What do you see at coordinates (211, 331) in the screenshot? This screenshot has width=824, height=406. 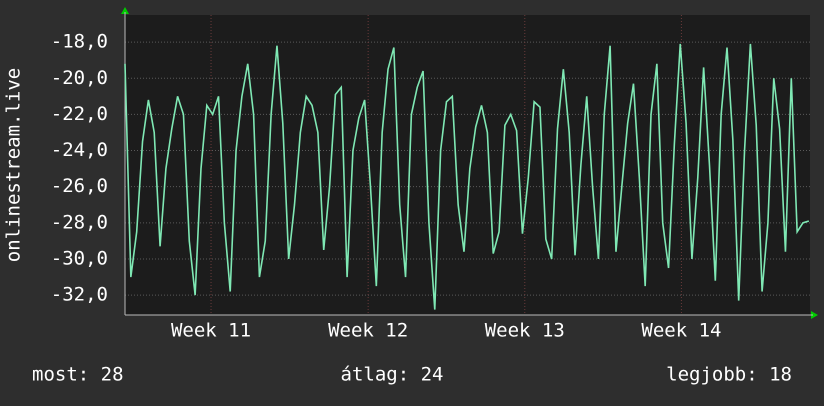 I see `x-tick-label: Week 11` at bounding box center [211, 331].